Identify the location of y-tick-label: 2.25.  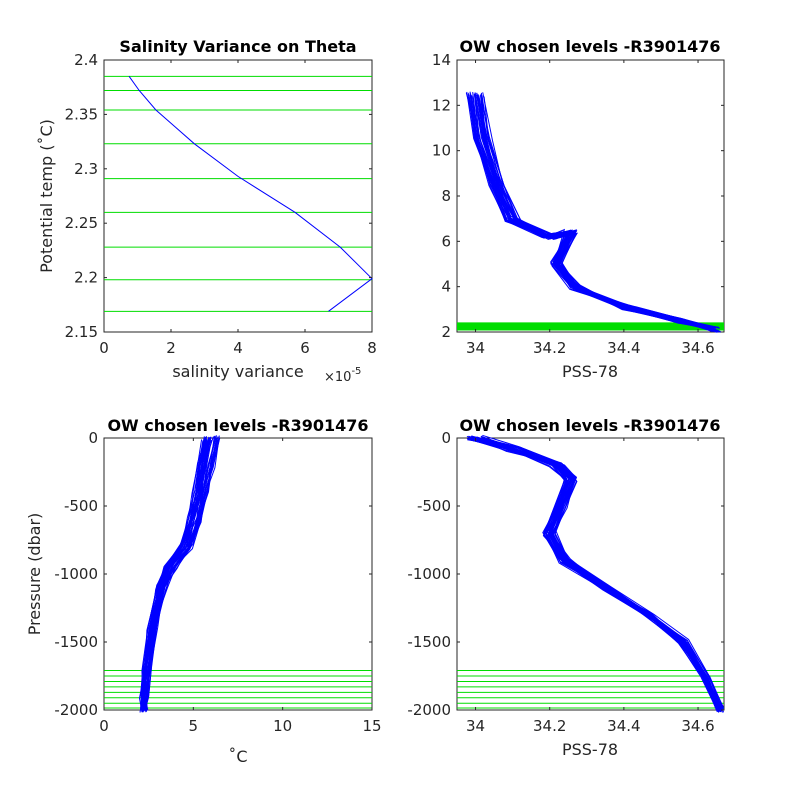
(81, 223).